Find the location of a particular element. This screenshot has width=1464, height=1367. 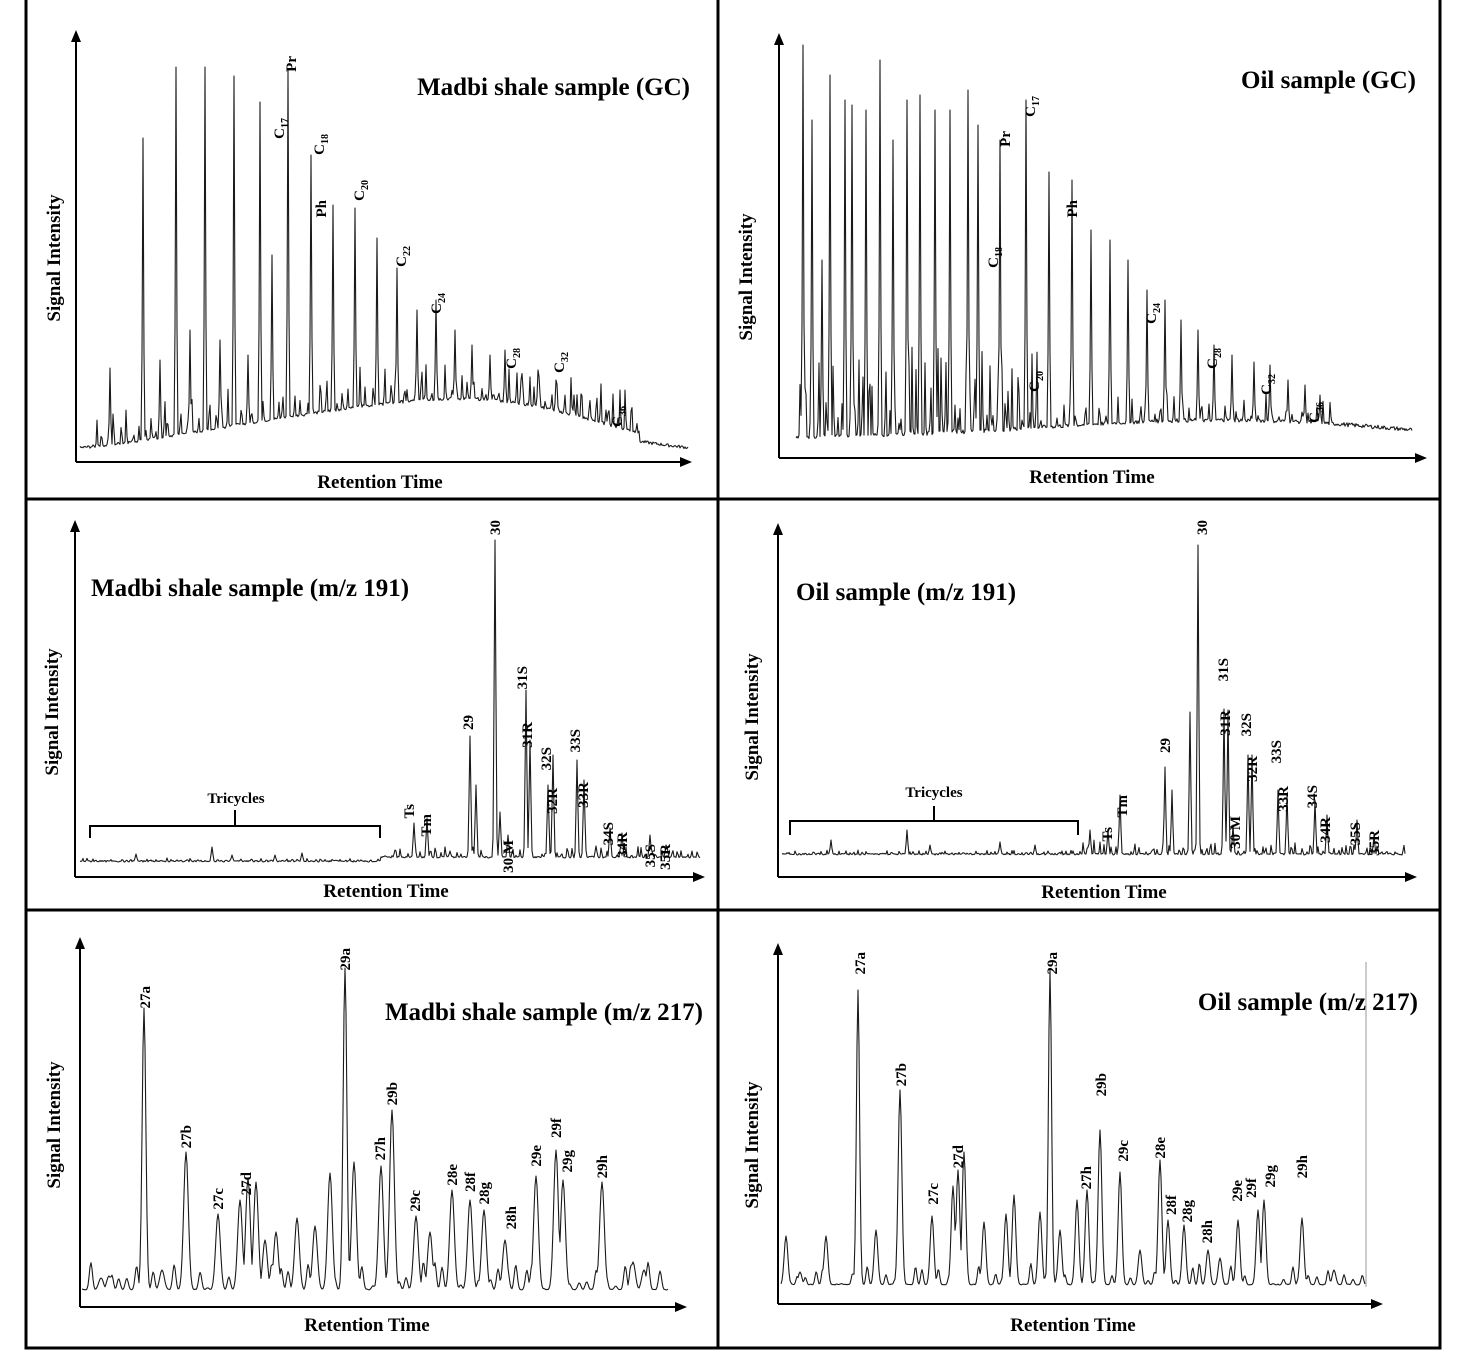

peak-label: C28 is located at coordinates (513, 358).